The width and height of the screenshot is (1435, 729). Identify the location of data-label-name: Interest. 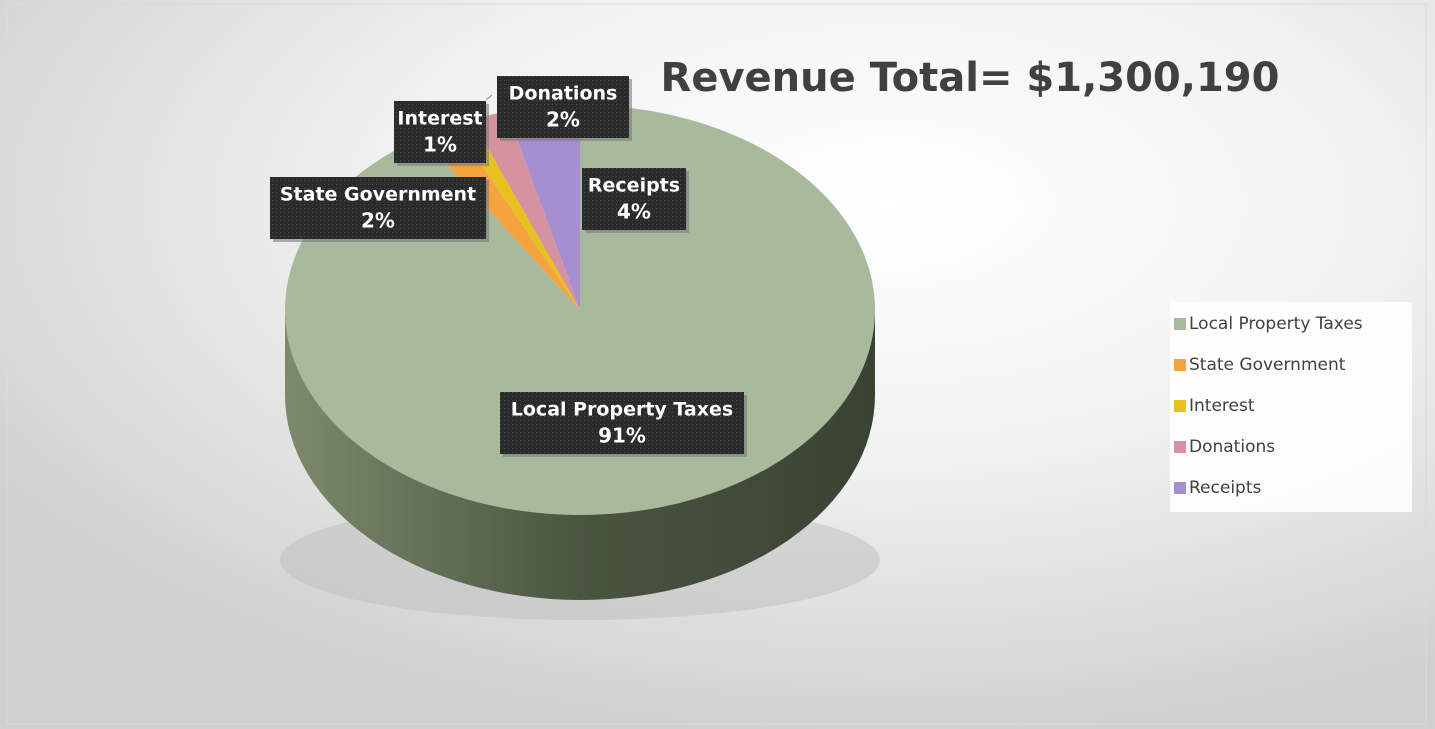
(439, 119).